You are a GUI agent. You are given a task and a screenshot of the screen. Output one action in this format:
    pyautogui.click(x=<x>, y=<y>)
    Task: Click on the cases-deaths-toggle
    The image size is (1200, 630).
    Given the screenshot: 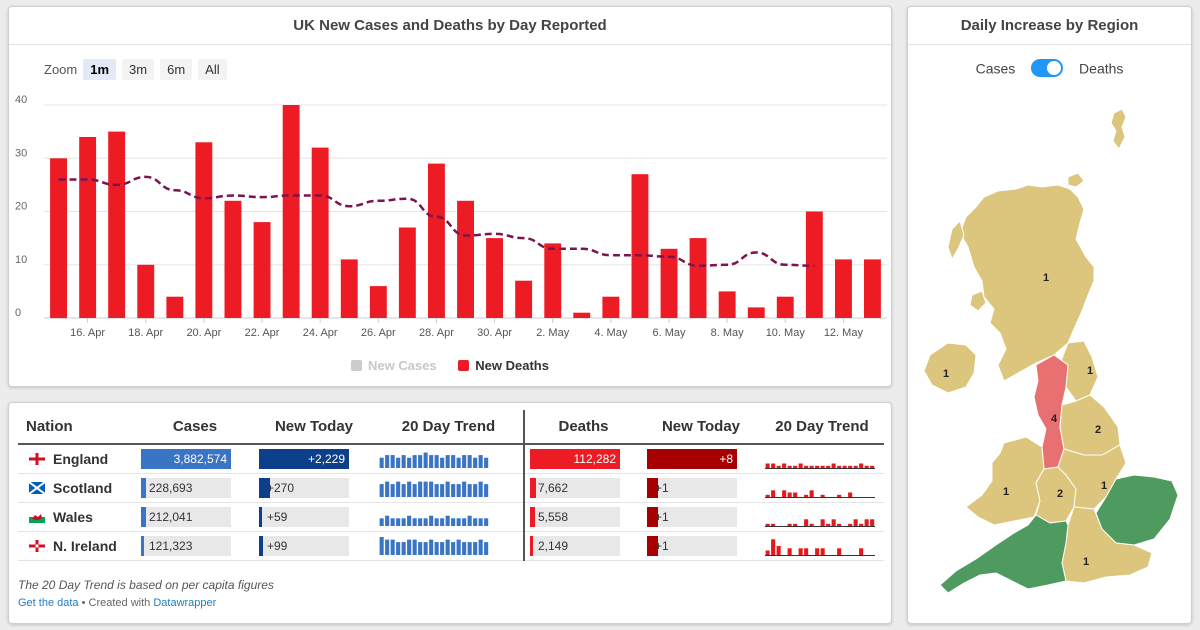 What is the action you would take?
    pyautogui.click(x=1047, y=68)
    